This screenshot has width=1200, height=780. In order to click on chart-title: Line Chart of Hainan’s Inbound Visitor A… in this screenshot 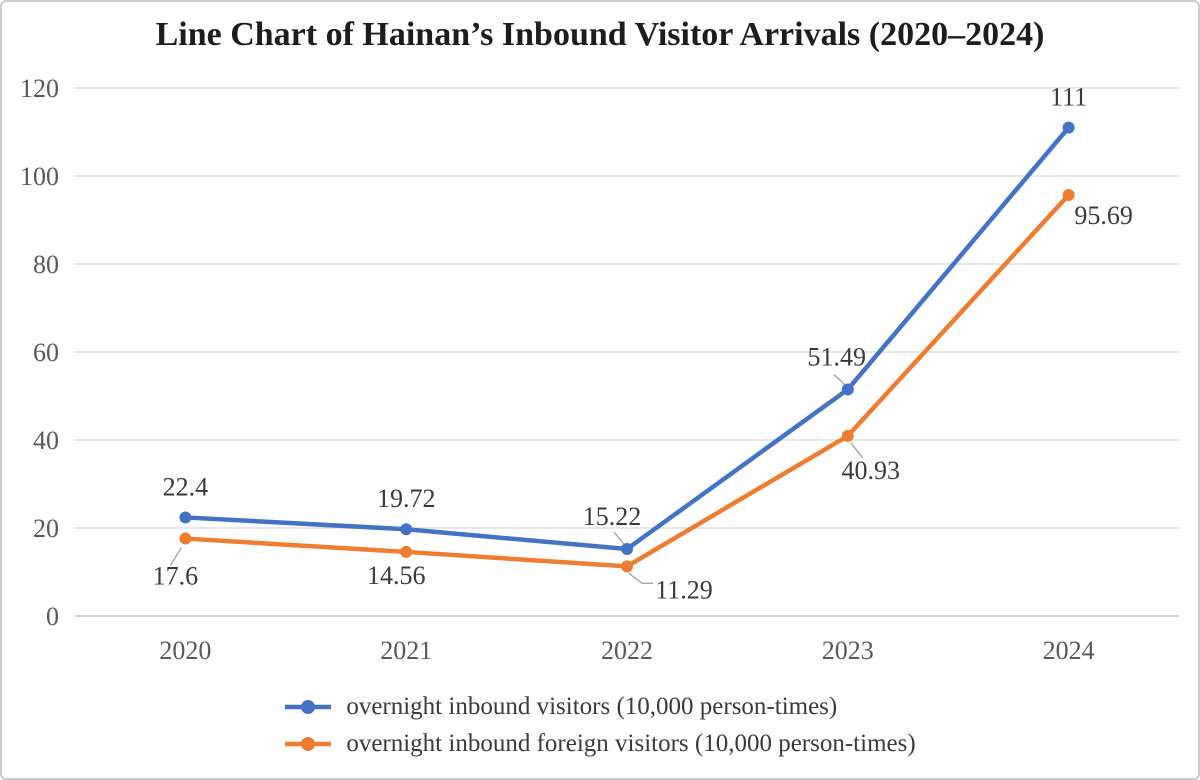, I will do `click(600, 34)`.